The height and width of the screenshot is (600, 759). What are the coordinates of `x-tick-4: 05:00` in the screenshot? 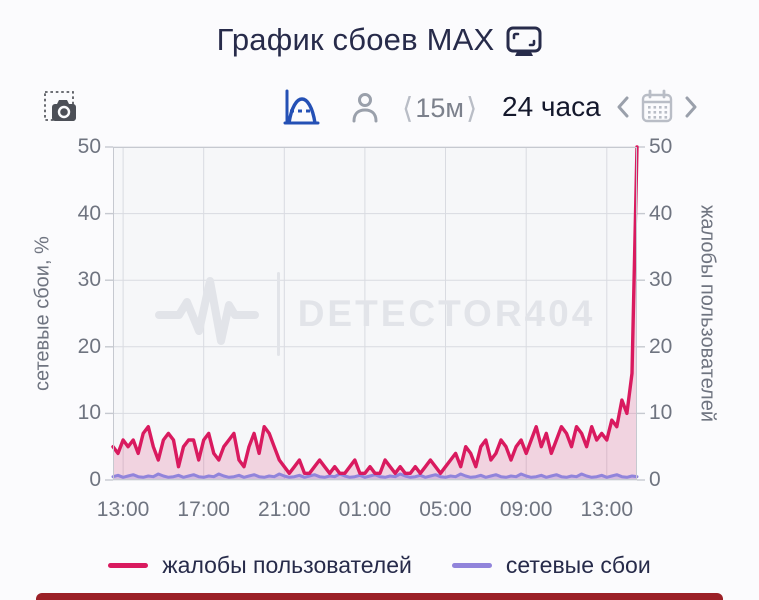 It's located at (445, 509).